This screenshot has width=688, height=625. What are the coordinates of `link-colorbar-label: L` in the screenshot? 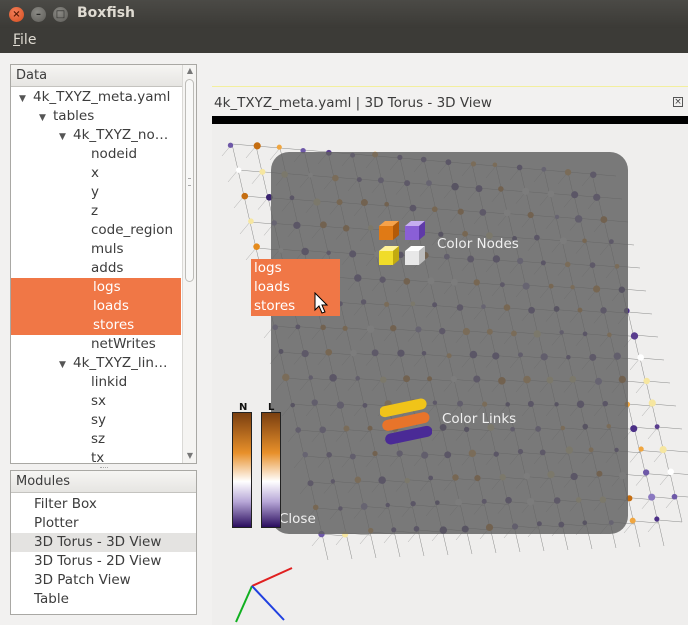 It's located at (271, 407).